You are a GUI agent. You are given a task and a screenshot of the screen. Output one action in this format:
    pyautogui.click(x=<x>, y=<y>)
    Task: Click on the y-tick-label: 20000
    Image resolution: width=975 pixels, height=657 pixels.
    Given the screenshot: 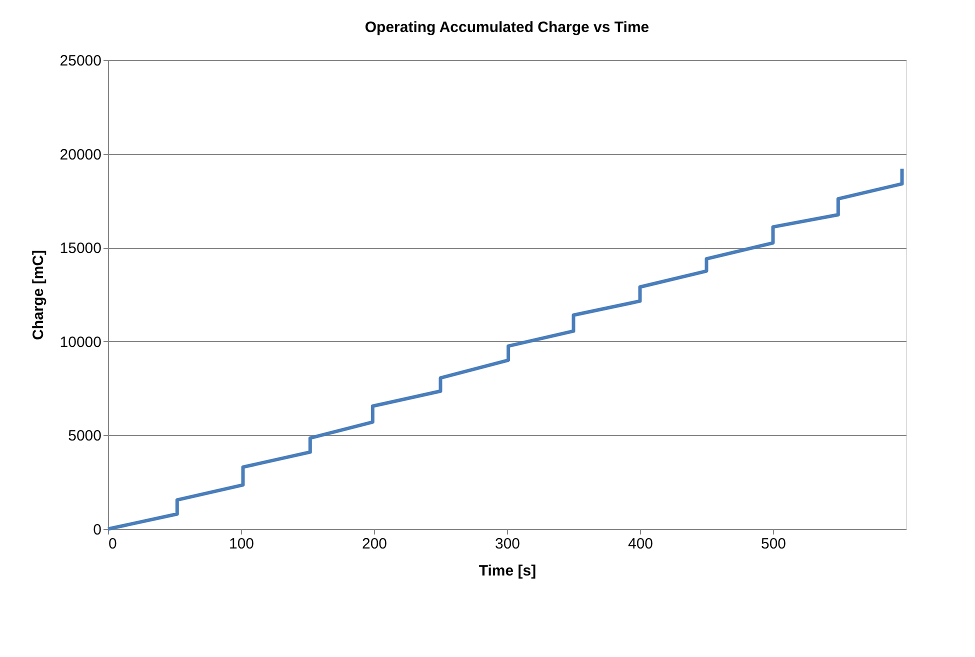 What is the action you would take?
    pyautogui.click(x=81, y=155)
    